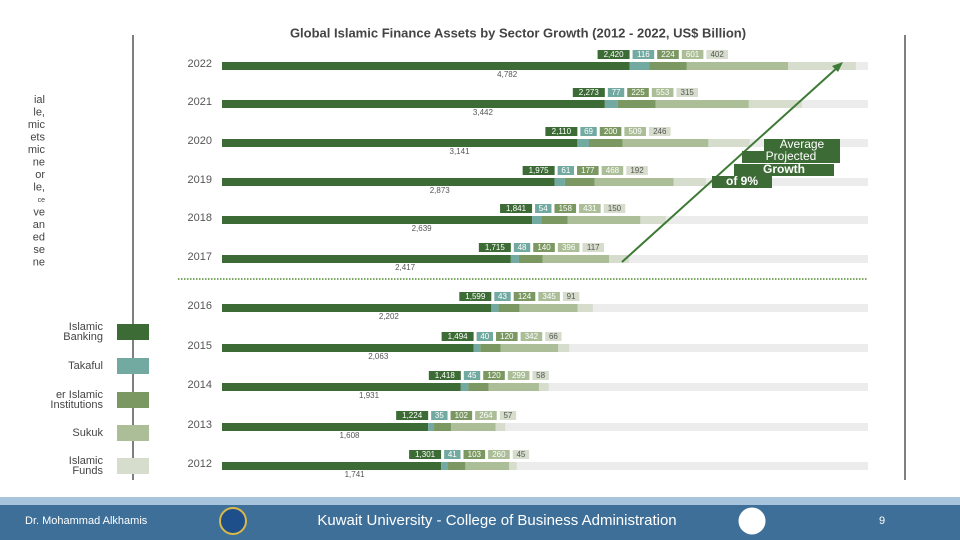 The width and height of the screenshot is (960, 540). I want to click on side-fragment: ve, so click(39, 212).